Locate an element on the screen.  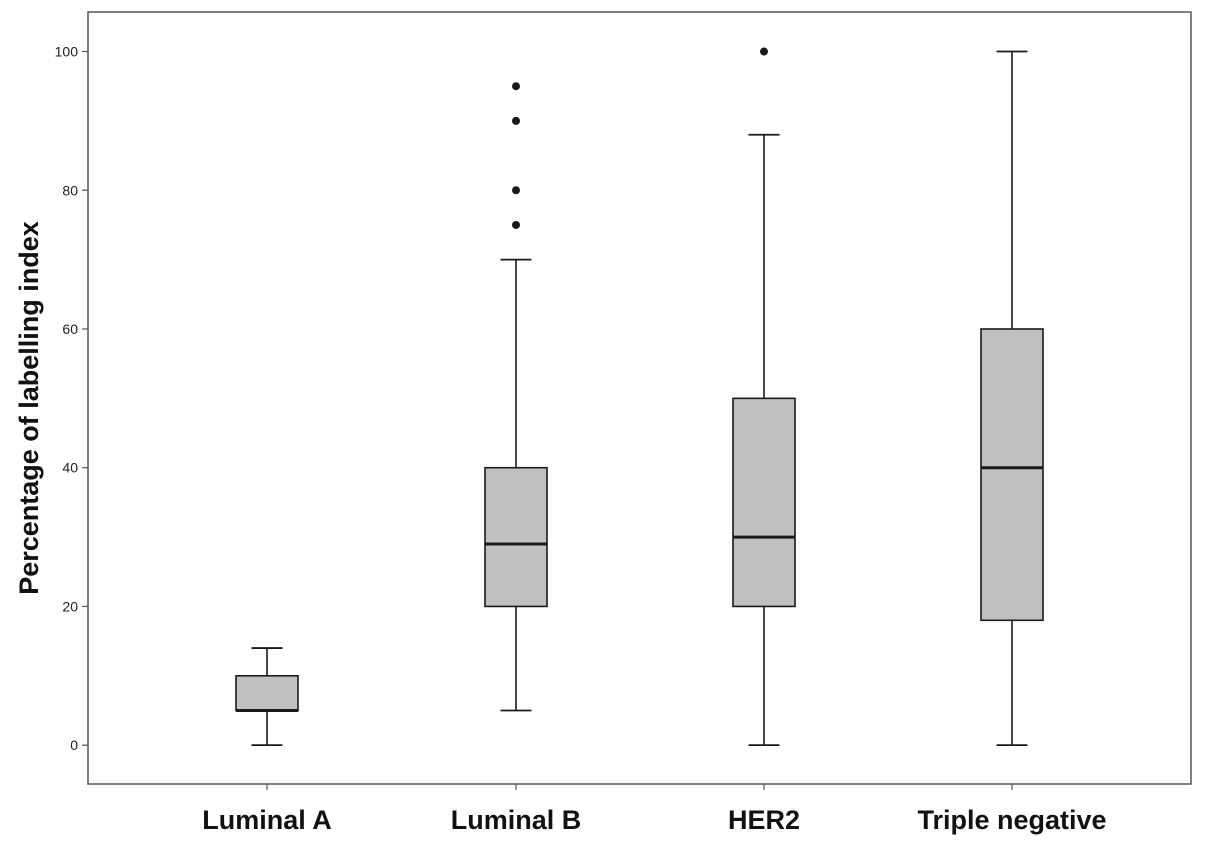
y-tick-label: 60 is located at coordinates (70, 329).